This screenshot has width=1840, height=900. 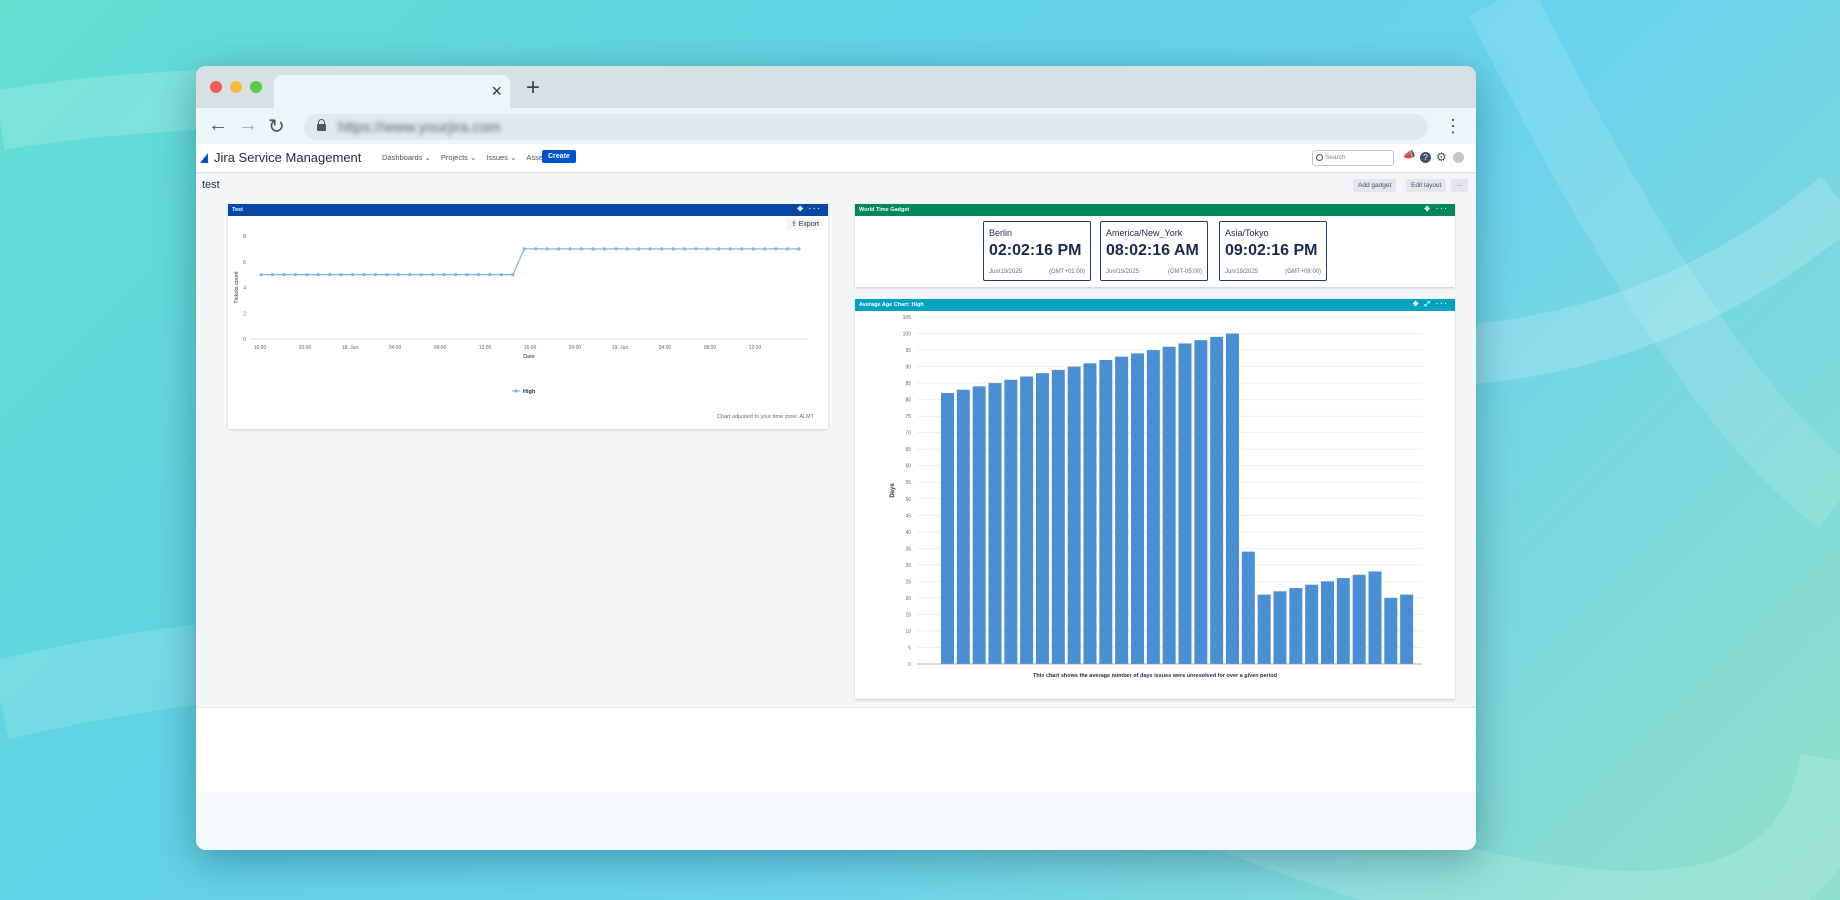 I want to click on x-axis-title: Date, so click(x=529, y=357).